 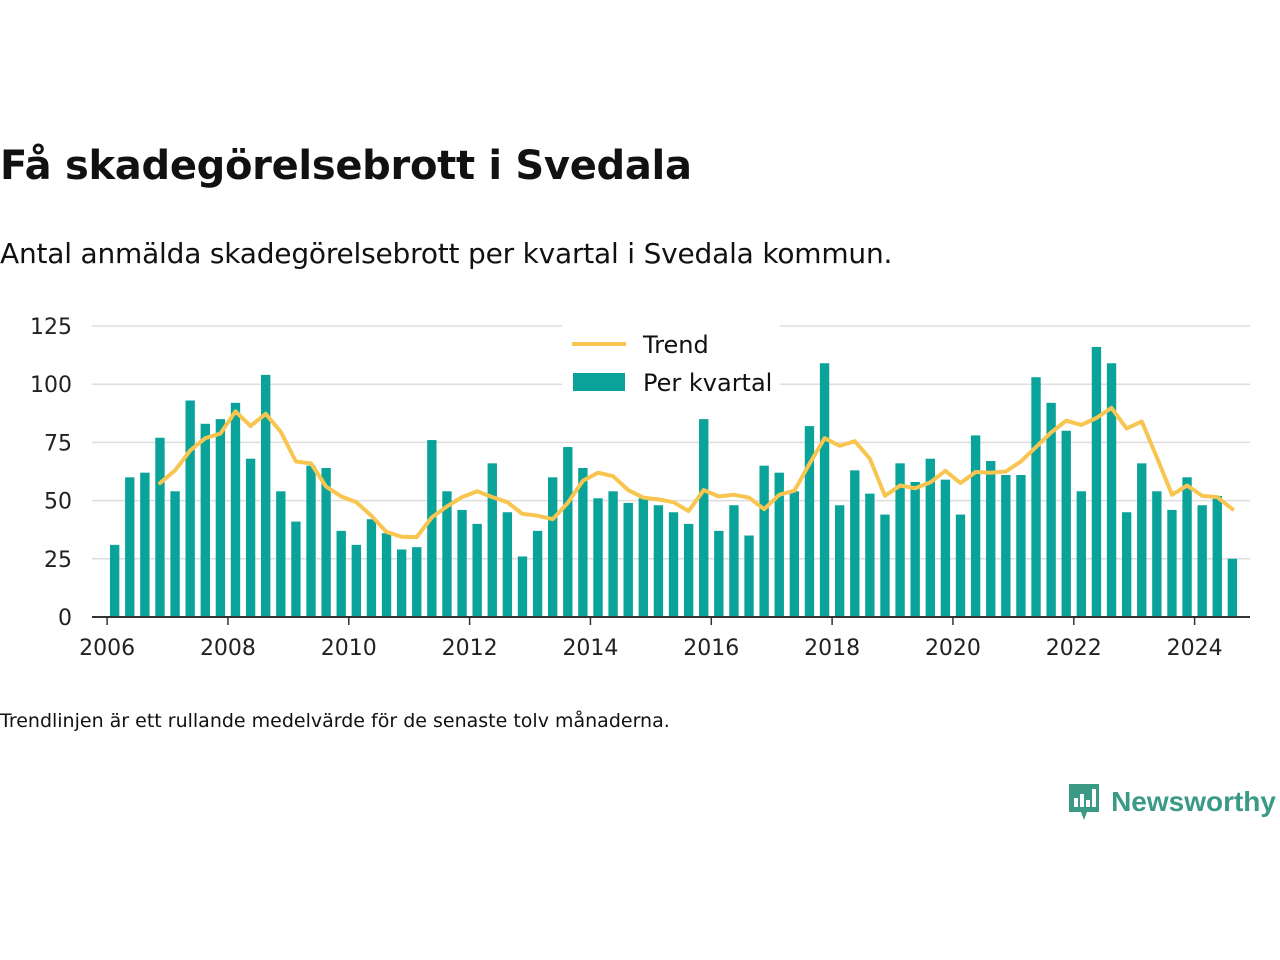 What do you see at coordinates (58, 443) in the screenshot?
I see `y-tick-label: 75` at bounding box center [58, 443].